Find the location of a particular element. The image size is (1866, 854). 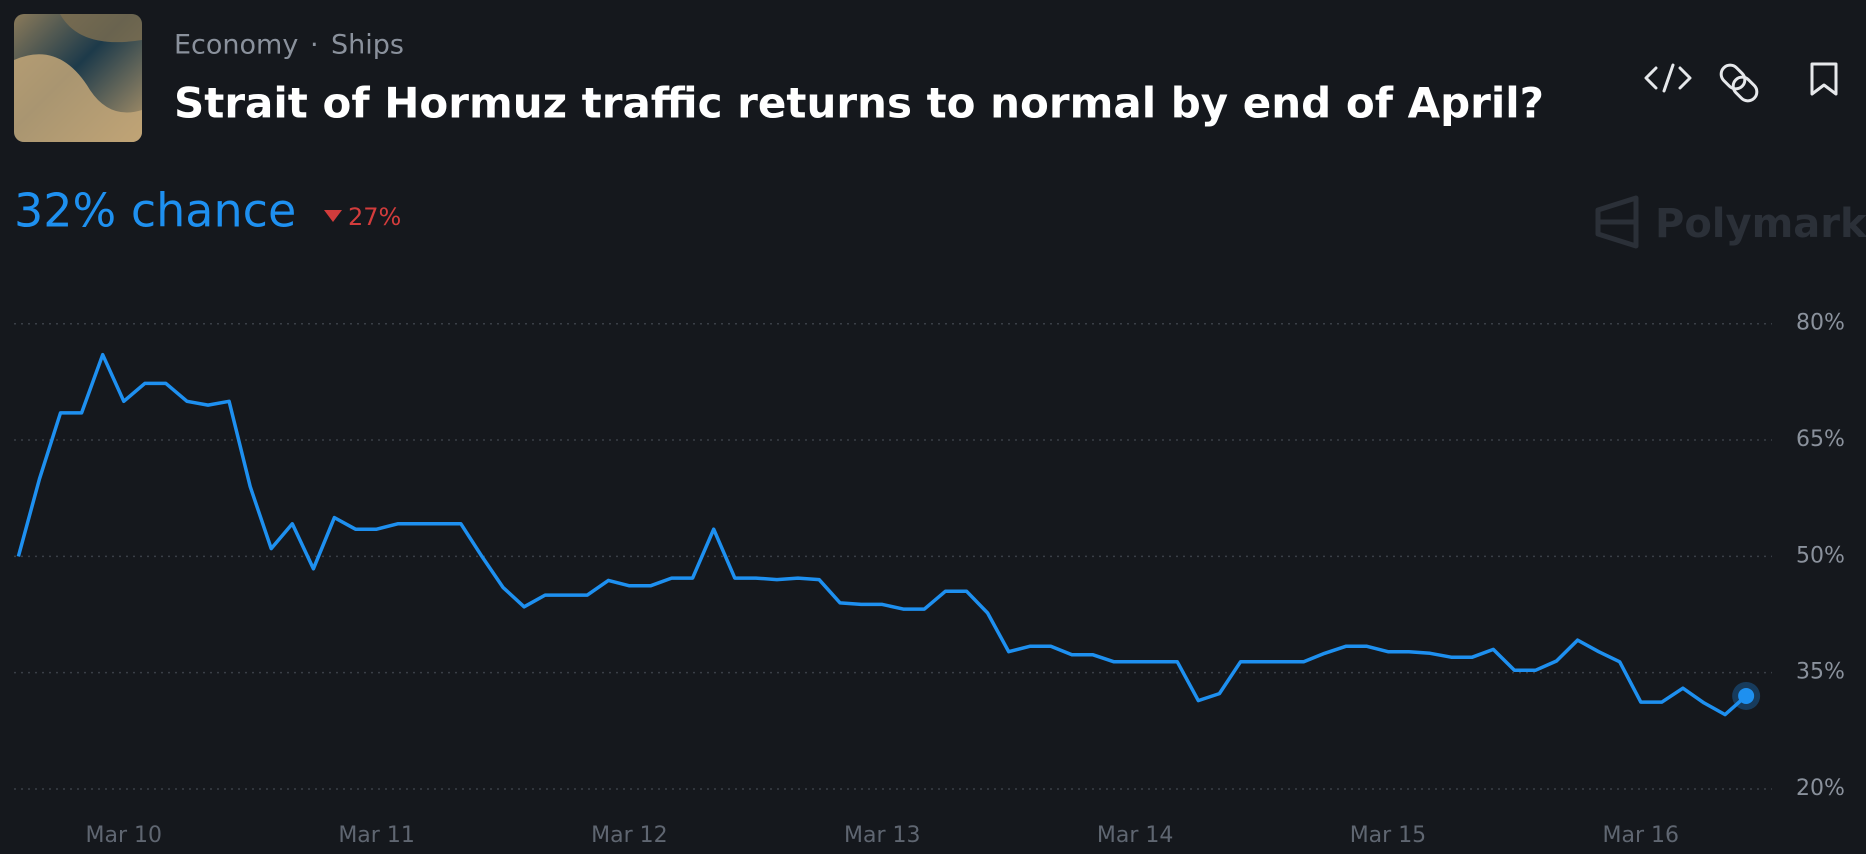

bookmark-icon is located at coordinates (1824, 79).